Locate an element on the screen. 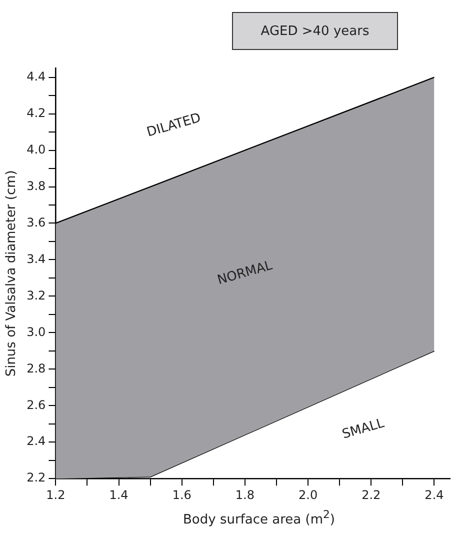  y-tick-label: 2.8 is located at coordinates (36, 368).